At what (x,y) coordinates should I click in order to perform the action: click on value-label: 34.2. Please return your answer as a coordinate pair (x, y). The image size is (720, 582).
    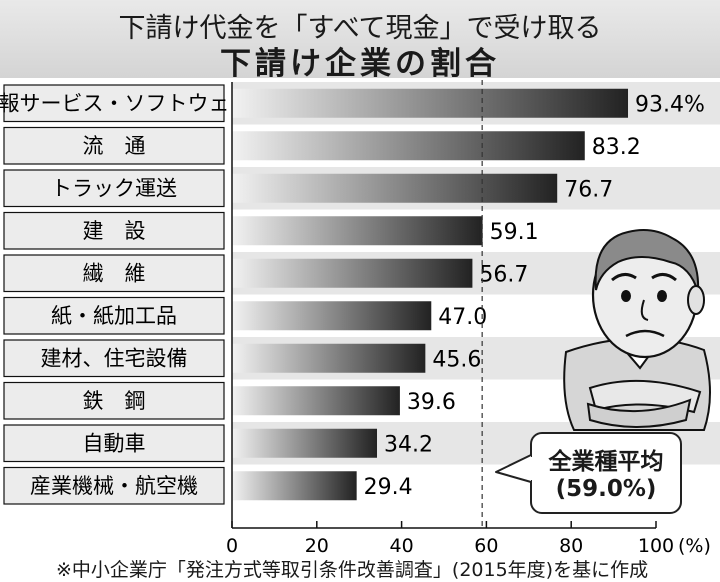
    Looking at the image, I should click on (408, 444).